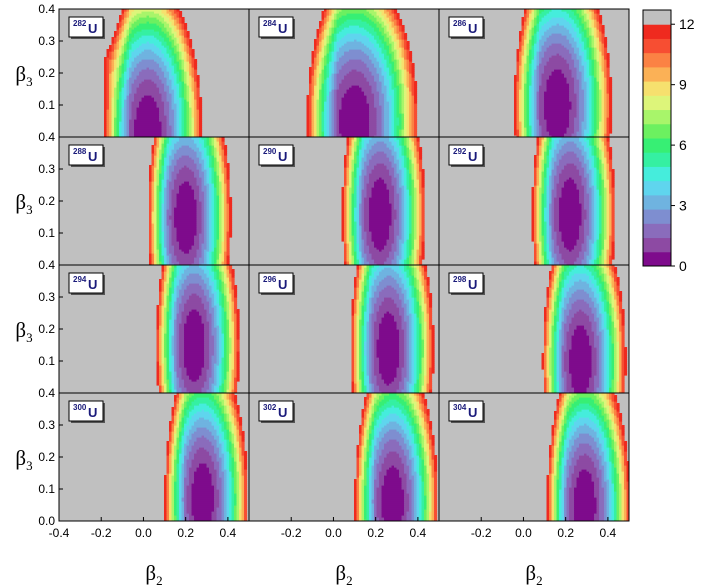 The image size is (708, 587). Describe the element at coordinates (92, 28) in the screenshot. I see `nucleus-element: U` at that location.